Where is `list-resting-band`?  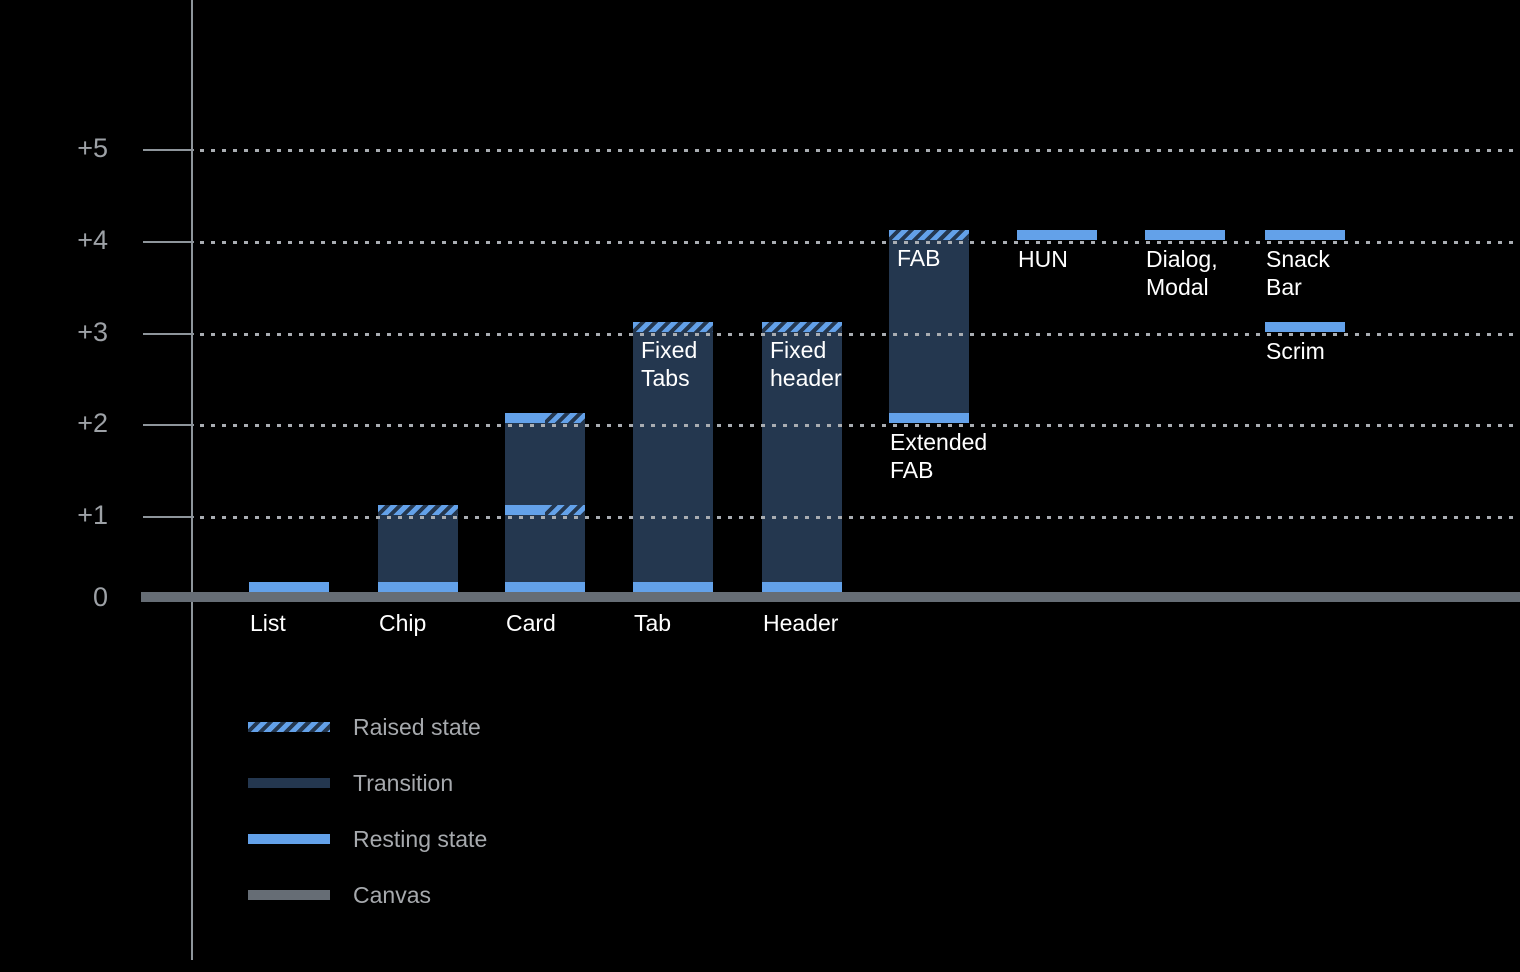
list-resting-band is located at coordinates (289, 587).